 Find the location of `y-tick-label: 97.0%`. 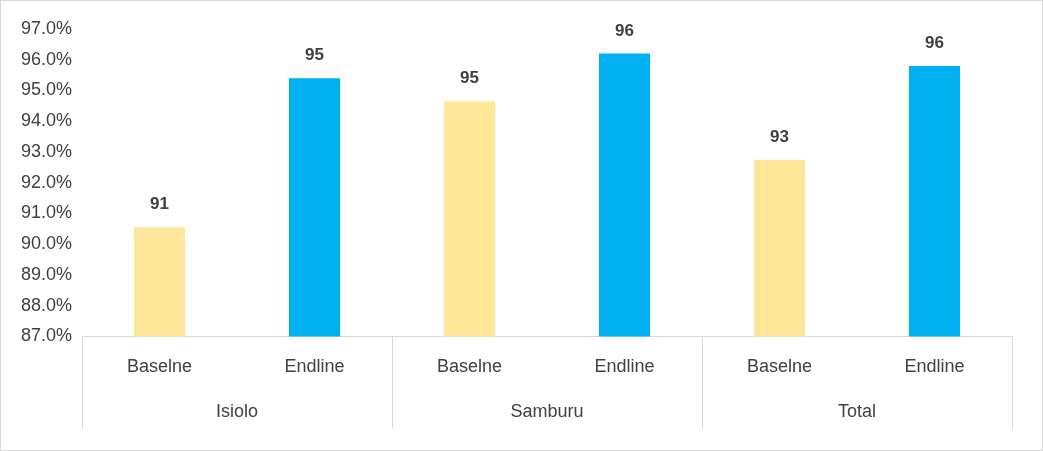

y-tick-label: 97.0% is located at coordinates (46, 27).